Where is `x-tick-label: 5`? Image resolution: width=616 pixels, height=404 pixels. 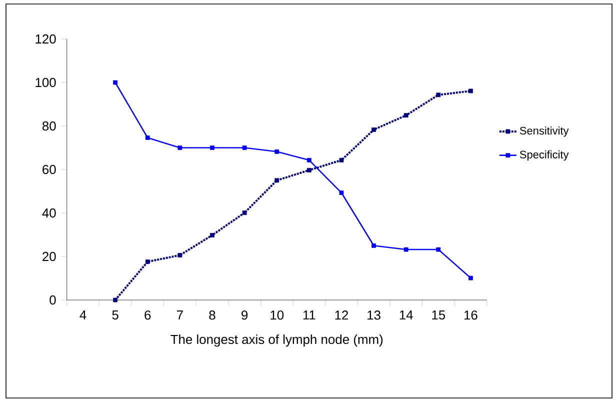
x-tick-label: 5 is located at coordinates (115, 315).